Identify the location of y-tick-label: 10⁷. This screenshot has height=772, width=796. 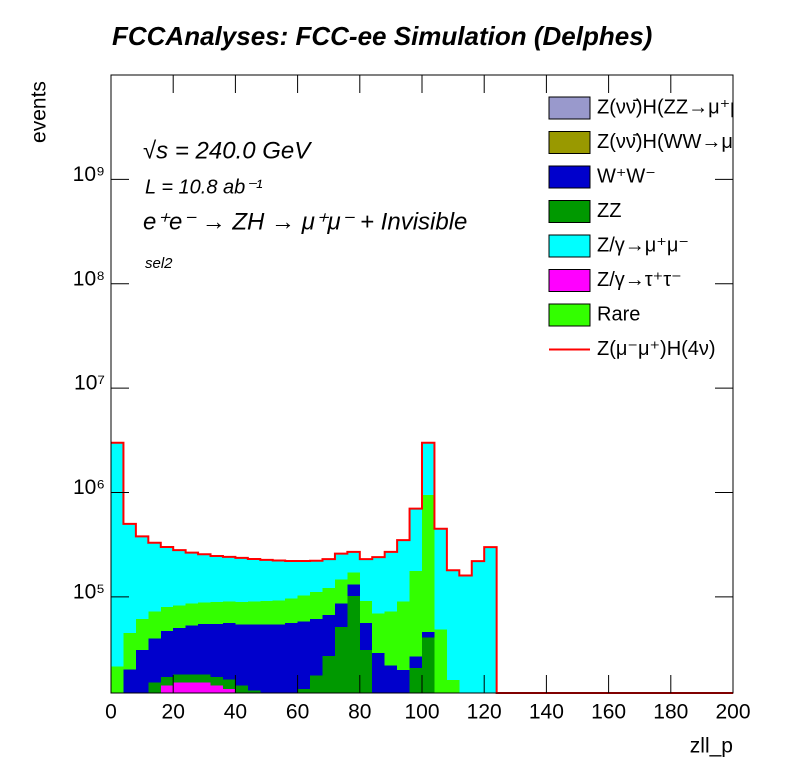
(89, 383).